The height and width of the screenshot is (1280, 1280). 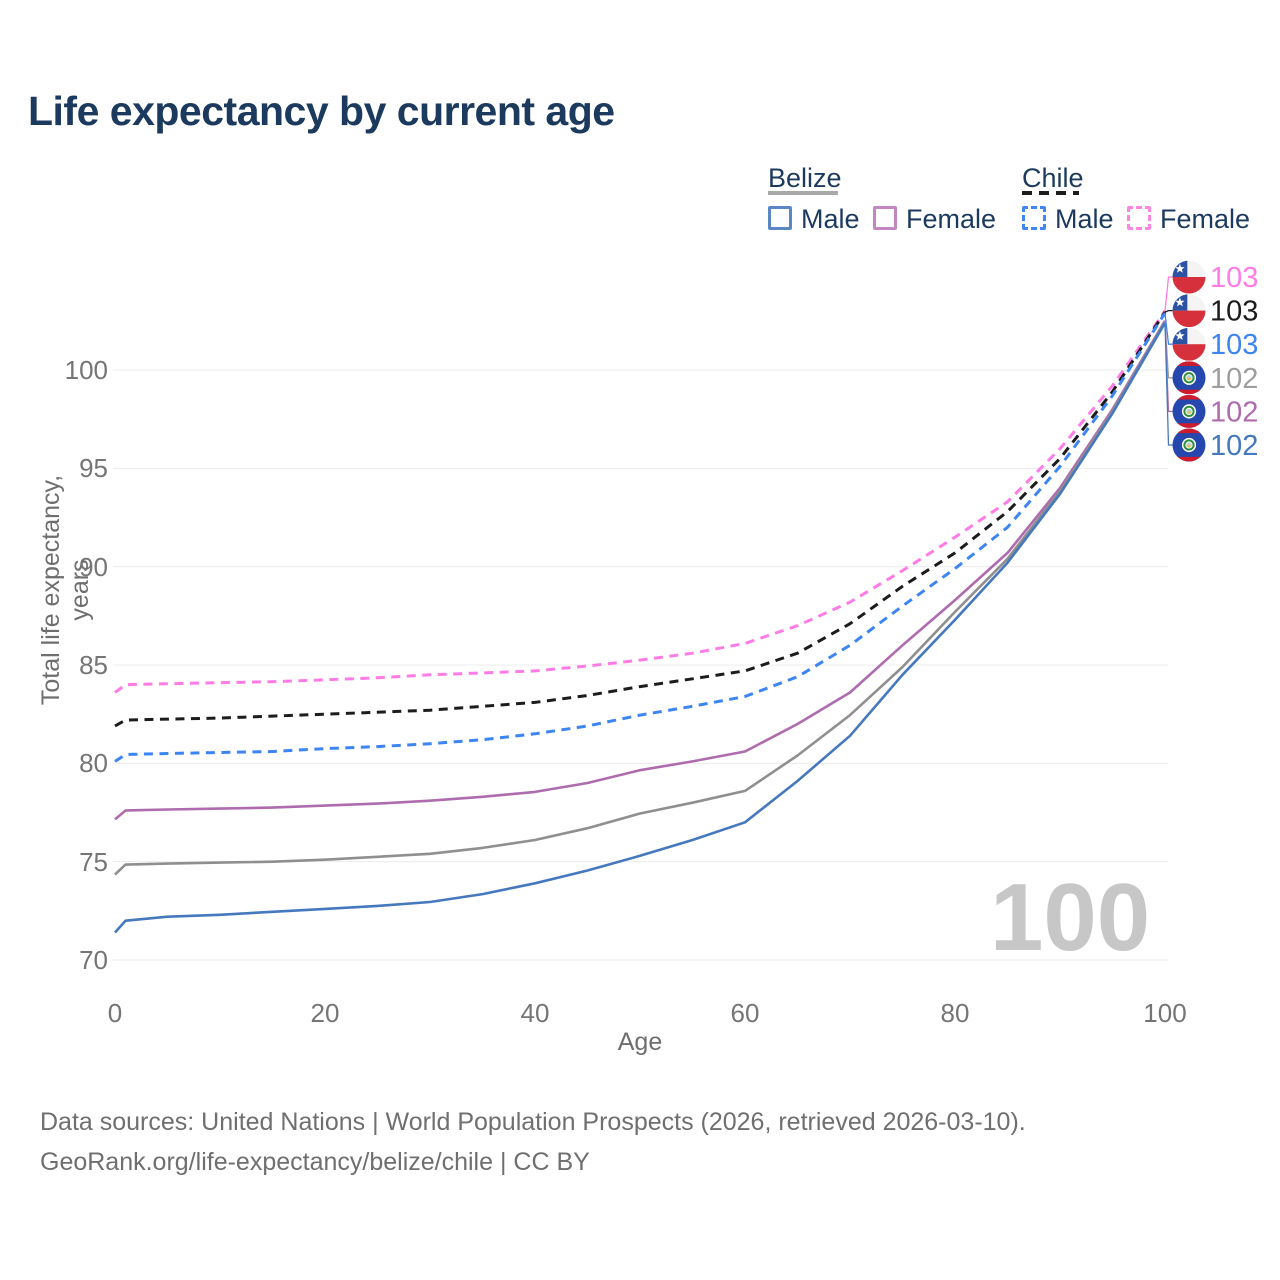 I want to click on y-tick-label: 80, so click(x=93, y=763).